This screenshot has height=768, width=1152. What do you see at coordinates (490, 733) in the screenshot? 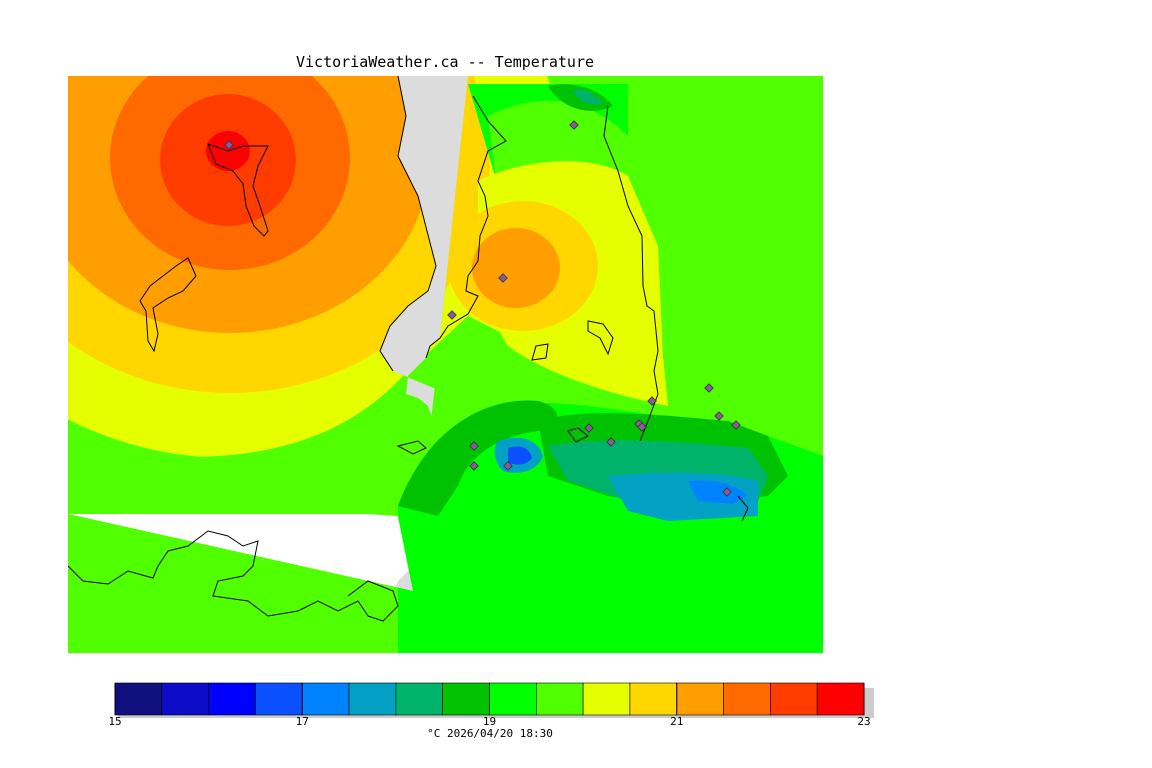
I see `colorbar-caption: °C 2026/04/20 18:30` at bounding box center [490, 733].